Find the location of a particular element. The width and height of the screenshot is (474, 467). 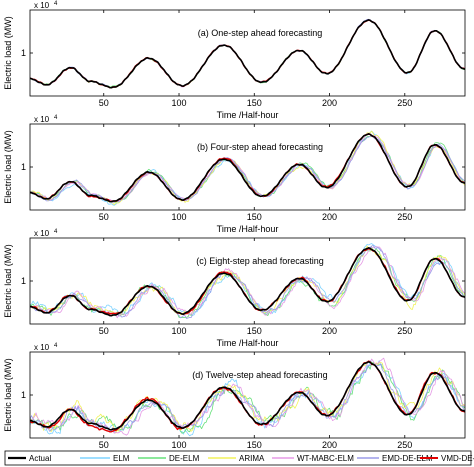

legend-label: ELM is located at coordinates (121, 458).